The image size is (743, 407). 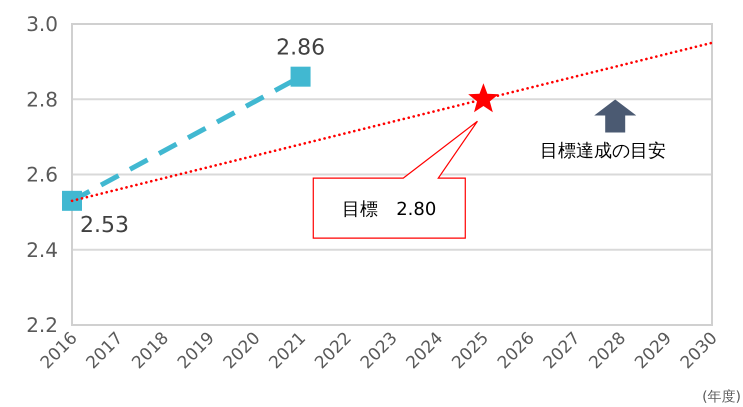 What do you see at coordinates (42, 325) in the screenshot?
I see `y-tick-label: 2.2` at bounding box center [42, 325].